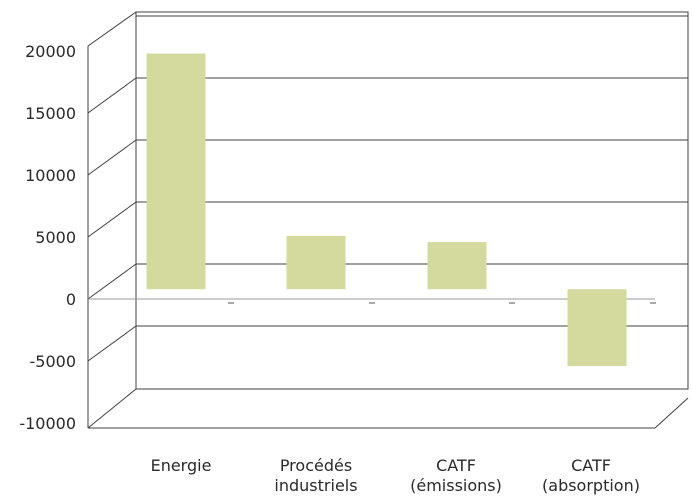 The height and width of the screenshot is (500, 692). I want to click on floor-left-edge, so click(112, 408).